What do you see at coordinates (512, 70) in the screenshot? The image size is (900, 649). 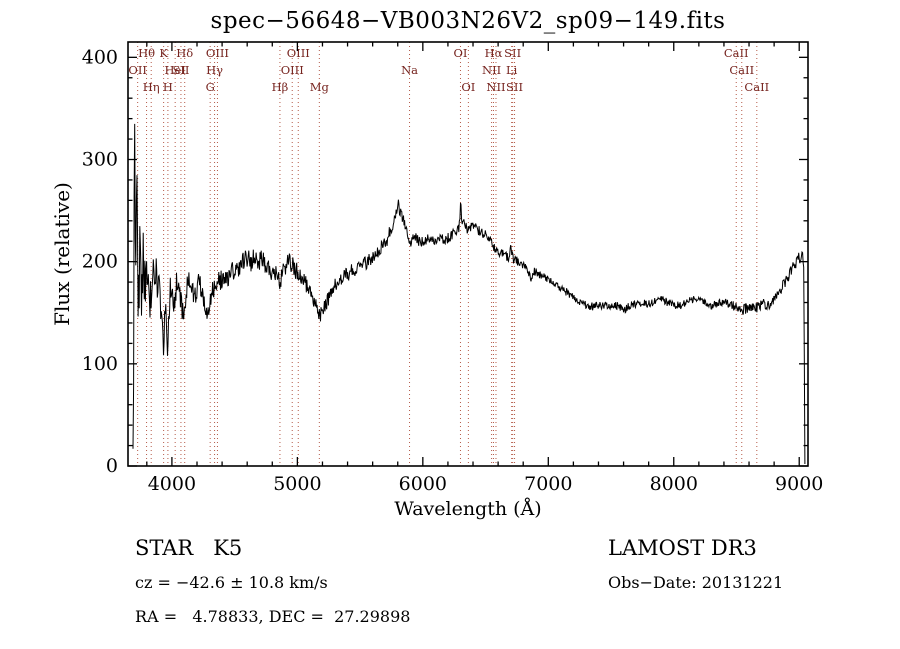 I see `spectral-line-label: Li` at bounding box center [512, 70].